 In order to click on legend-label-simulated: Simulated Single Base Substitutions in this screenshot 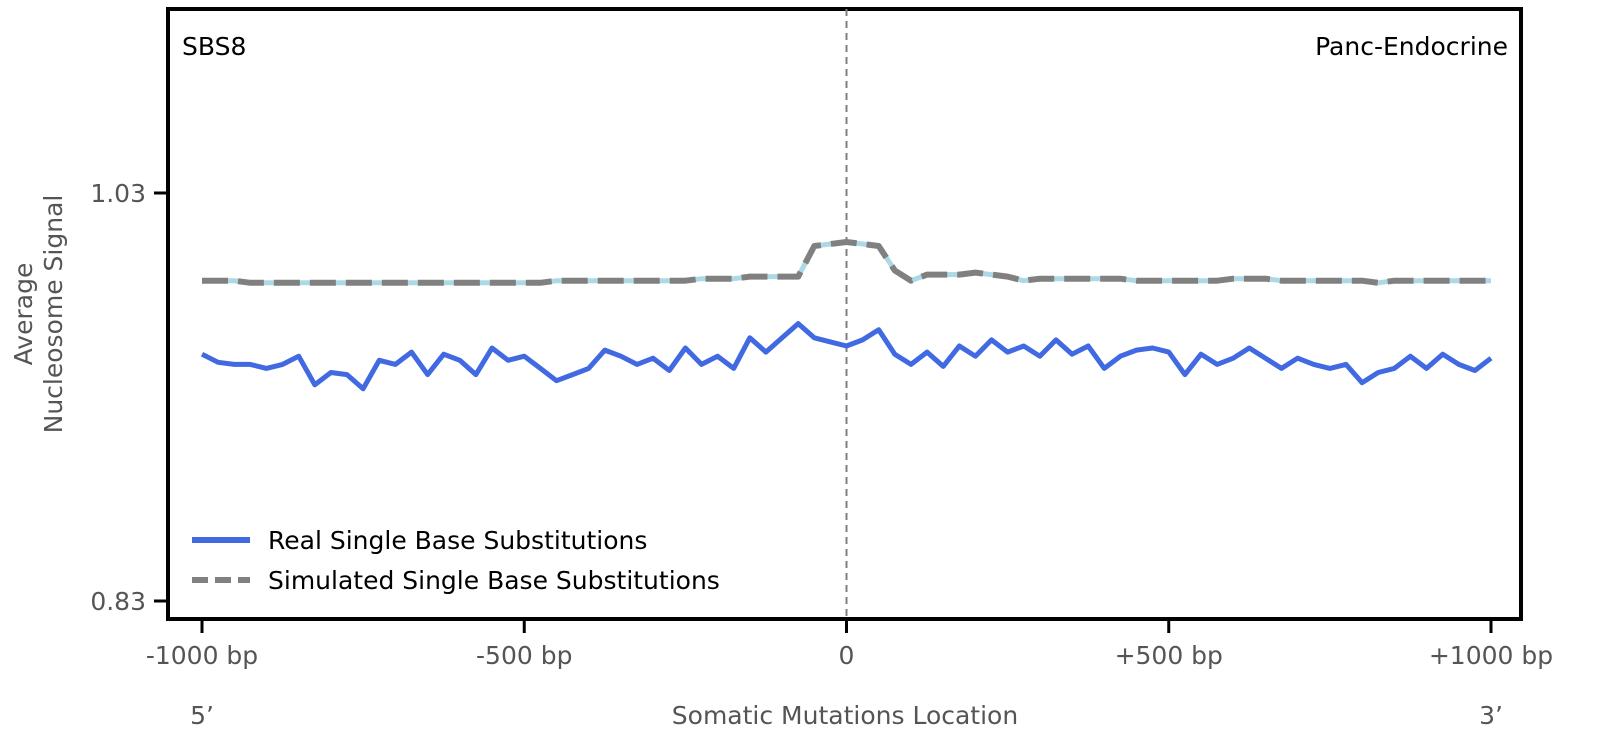, I will do `click(494, 580)`.